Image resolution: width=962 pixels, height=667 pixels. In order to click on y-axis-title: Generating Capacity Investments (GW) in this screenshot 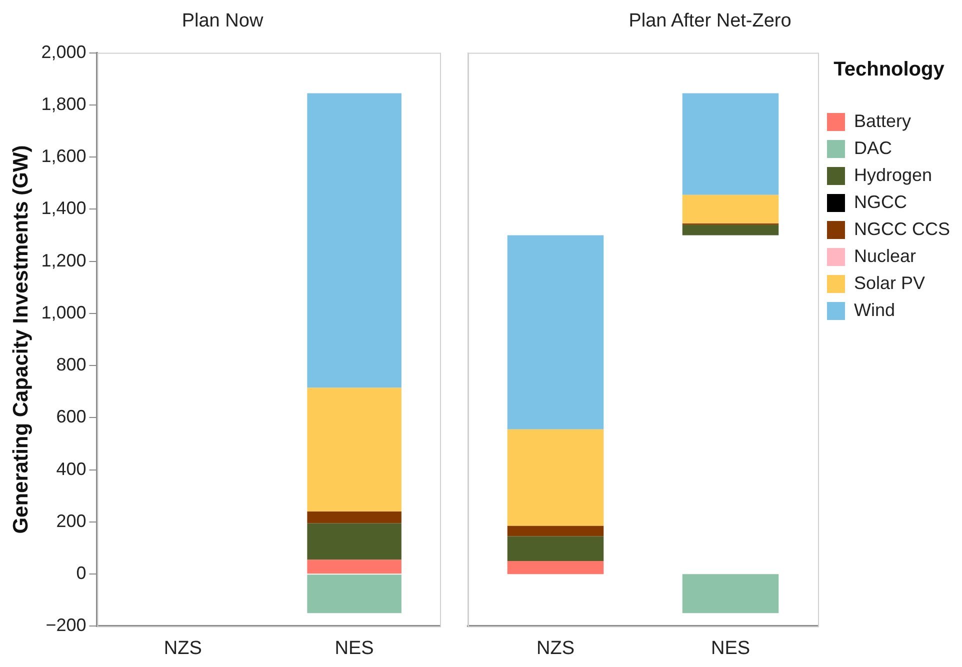, I will do `click(20, 339)`.